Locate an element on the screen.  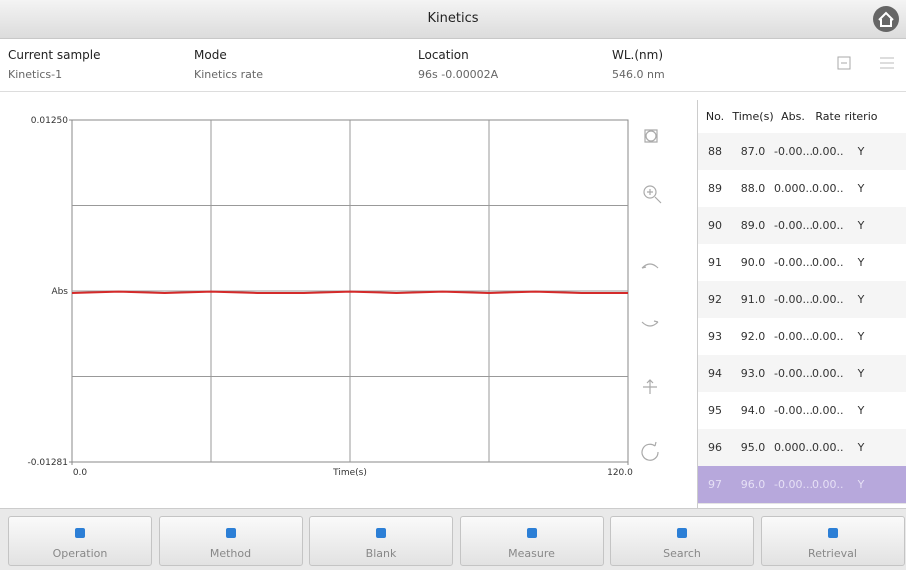
y-tick-label: -0.01281 is located at coordinates (48, 463).